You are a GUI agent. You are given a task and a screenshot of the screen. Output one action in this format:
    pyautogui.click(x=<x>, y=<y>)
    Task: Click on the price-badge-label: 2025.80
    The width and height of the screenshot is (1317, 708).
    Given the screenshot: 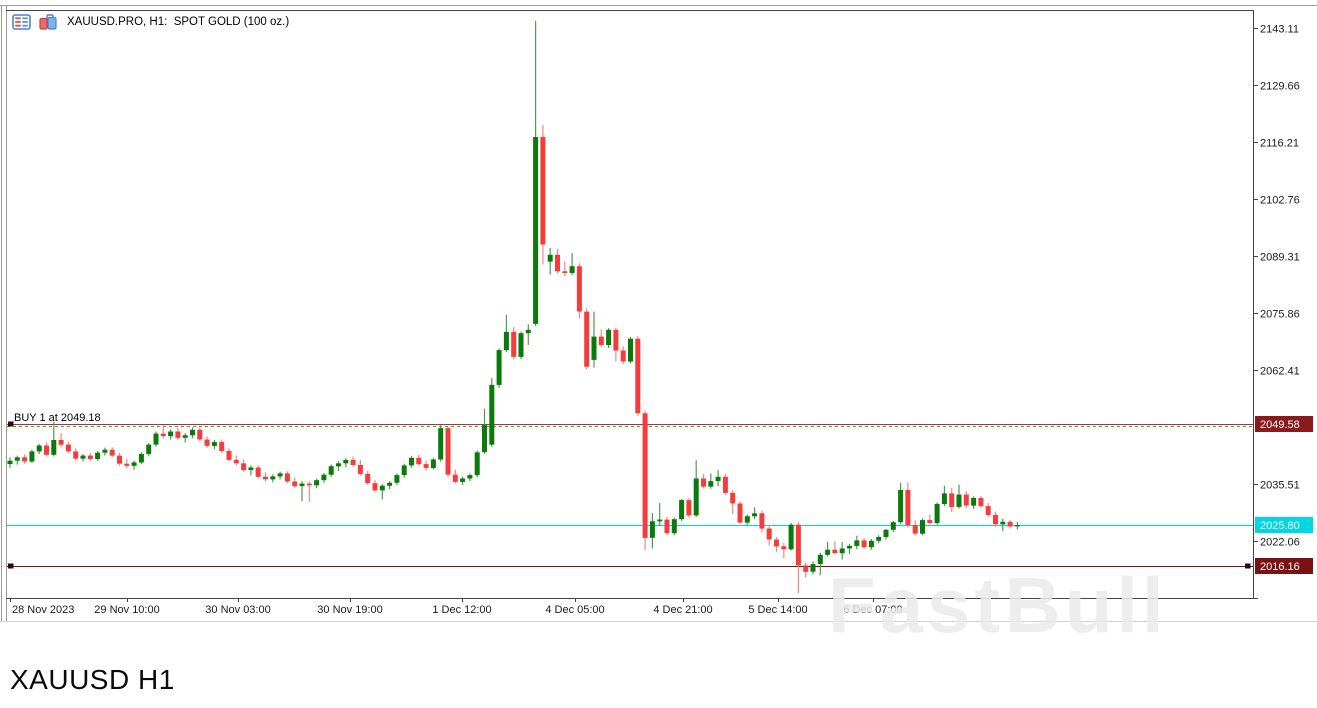 What is the action you would take?
    pyautogui.click(x=1280, y=526)
    